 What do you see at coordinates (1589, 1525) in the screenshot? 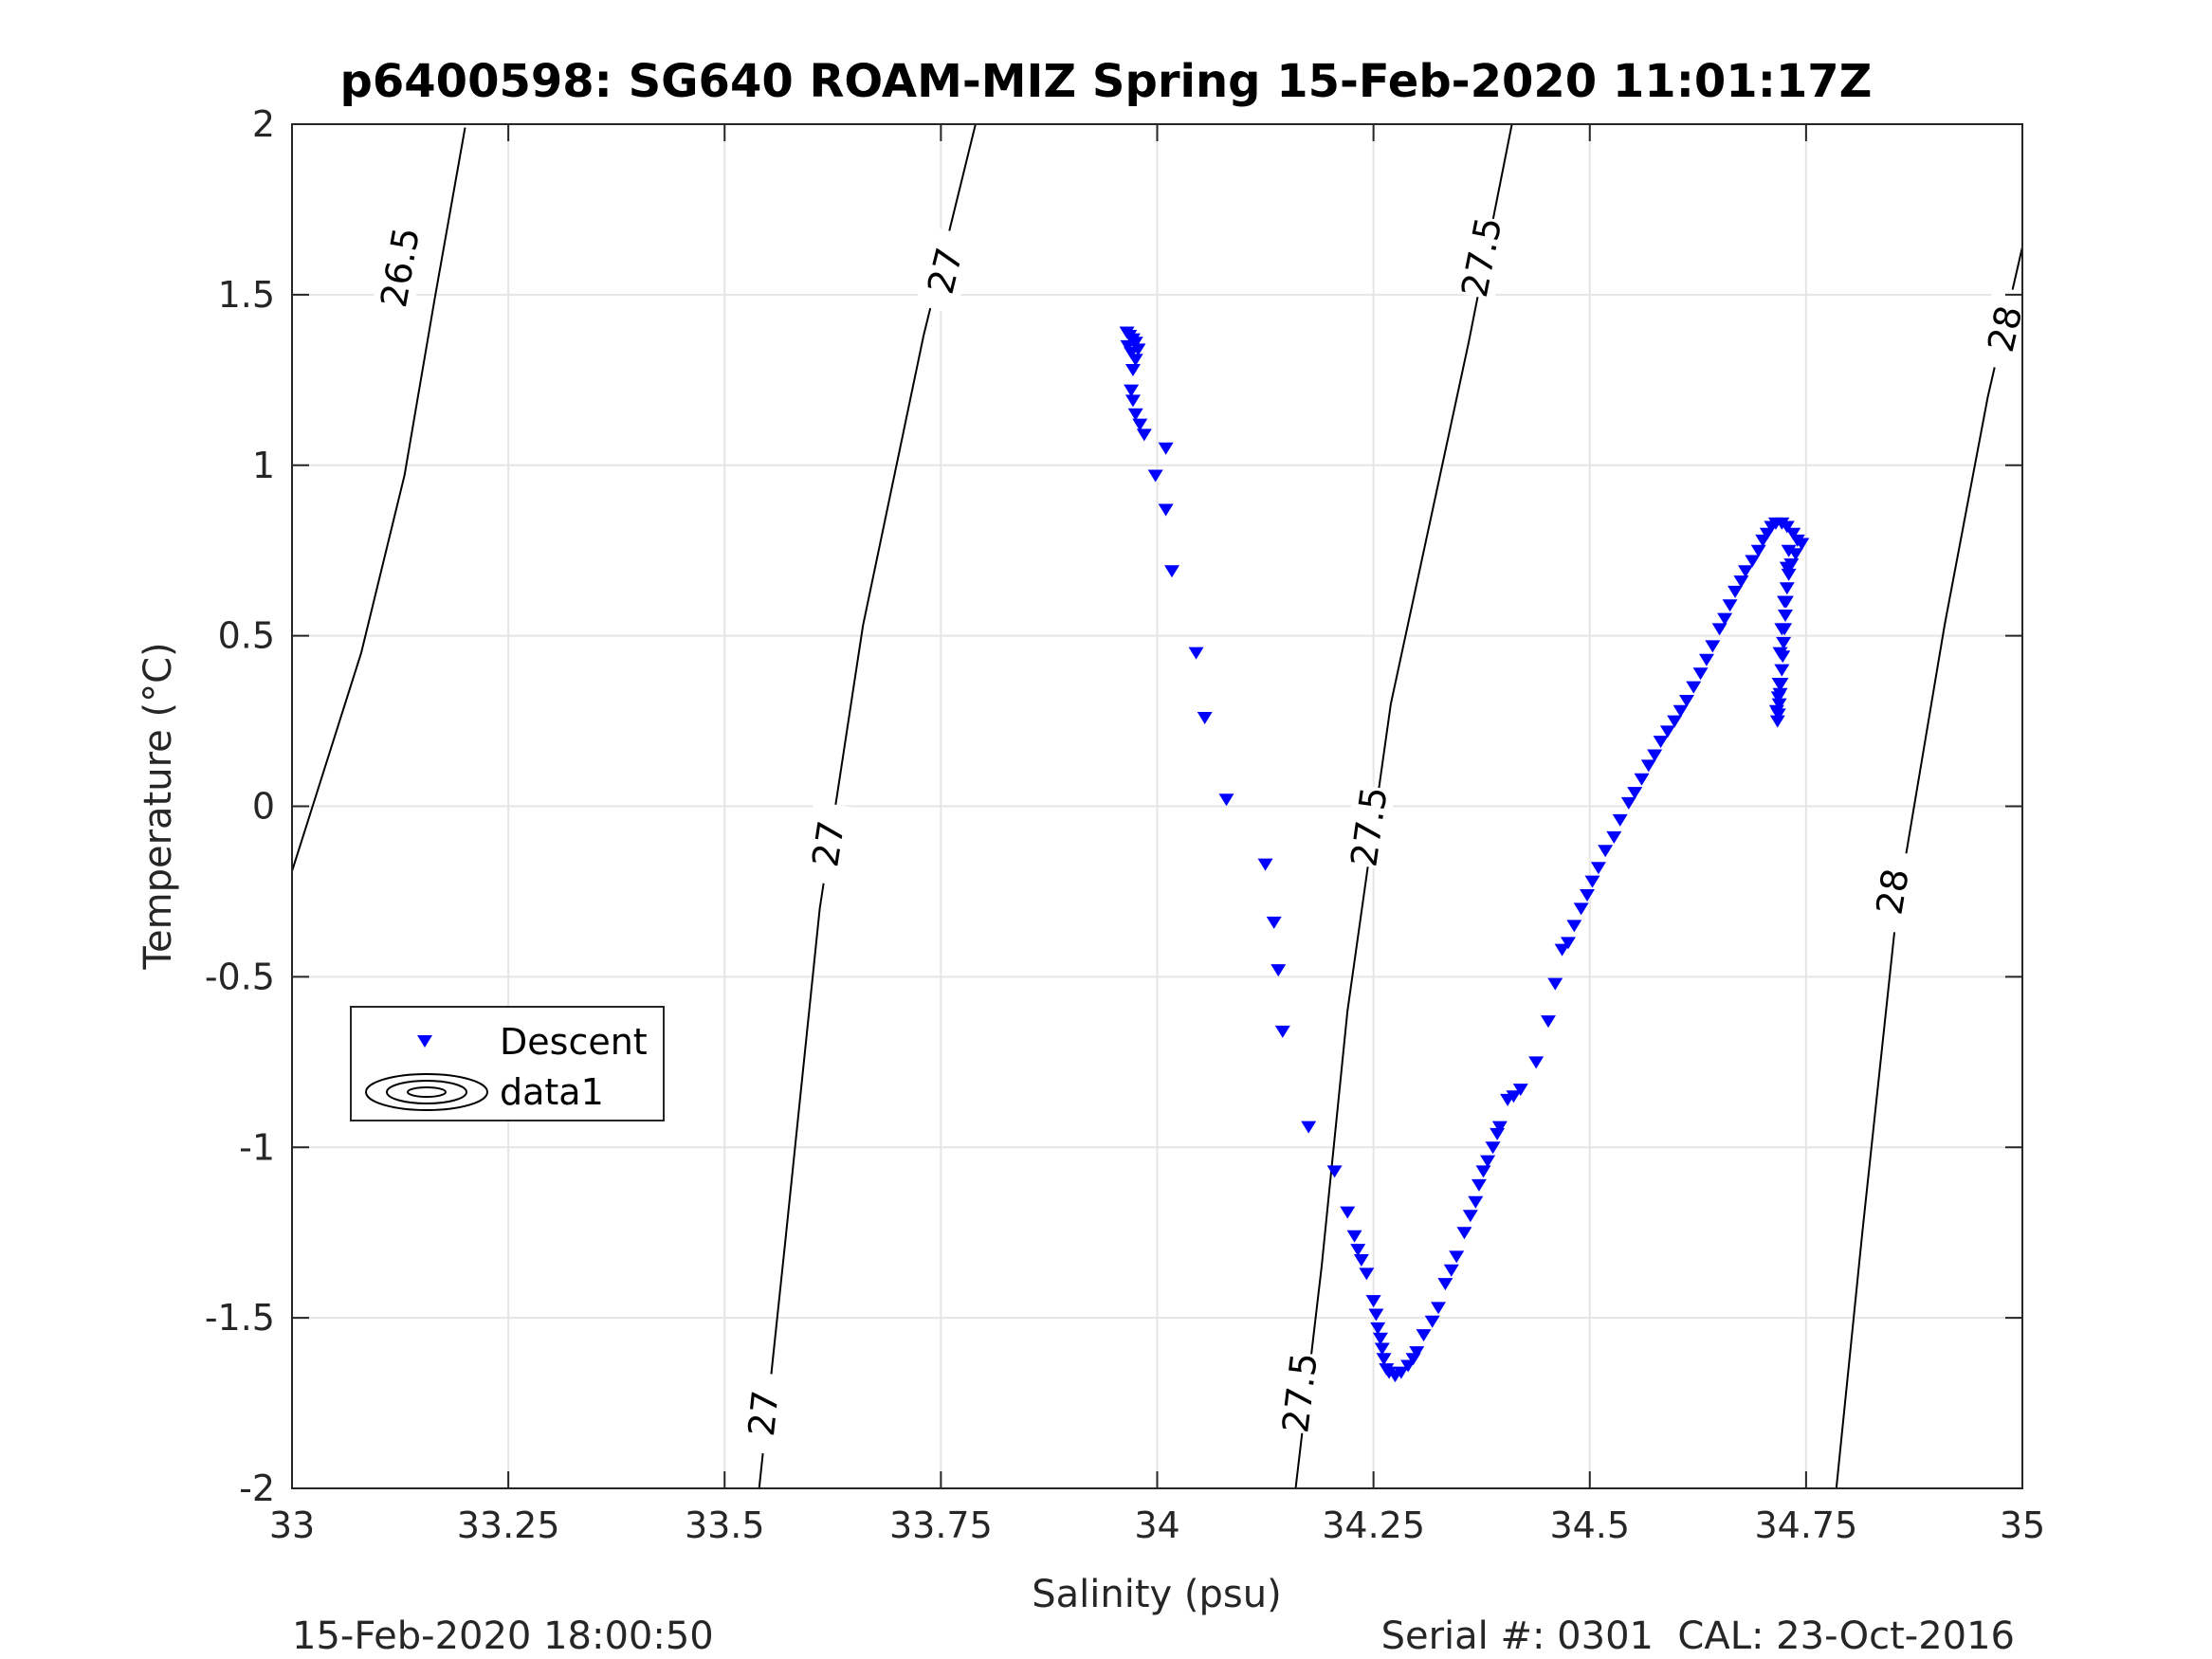
I see `x-tick-label: 34.5` at bounding box center [1589, 1525].